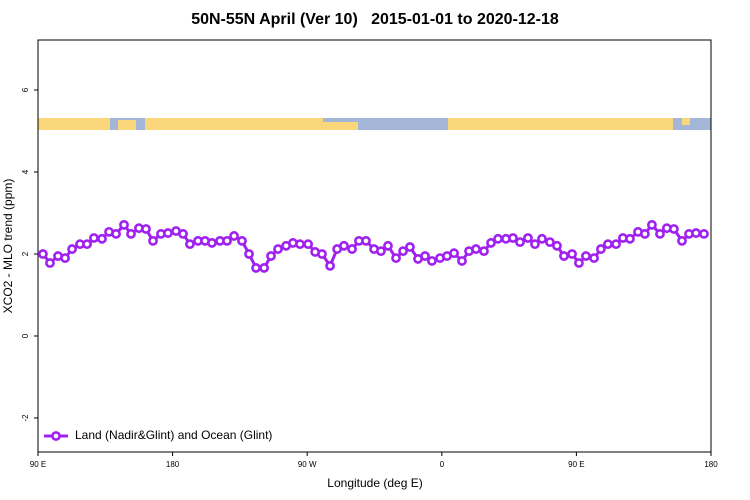 The width and height of the screenshot is (750, 500). I want to click on land-ocean-strip, so click(374, 124).